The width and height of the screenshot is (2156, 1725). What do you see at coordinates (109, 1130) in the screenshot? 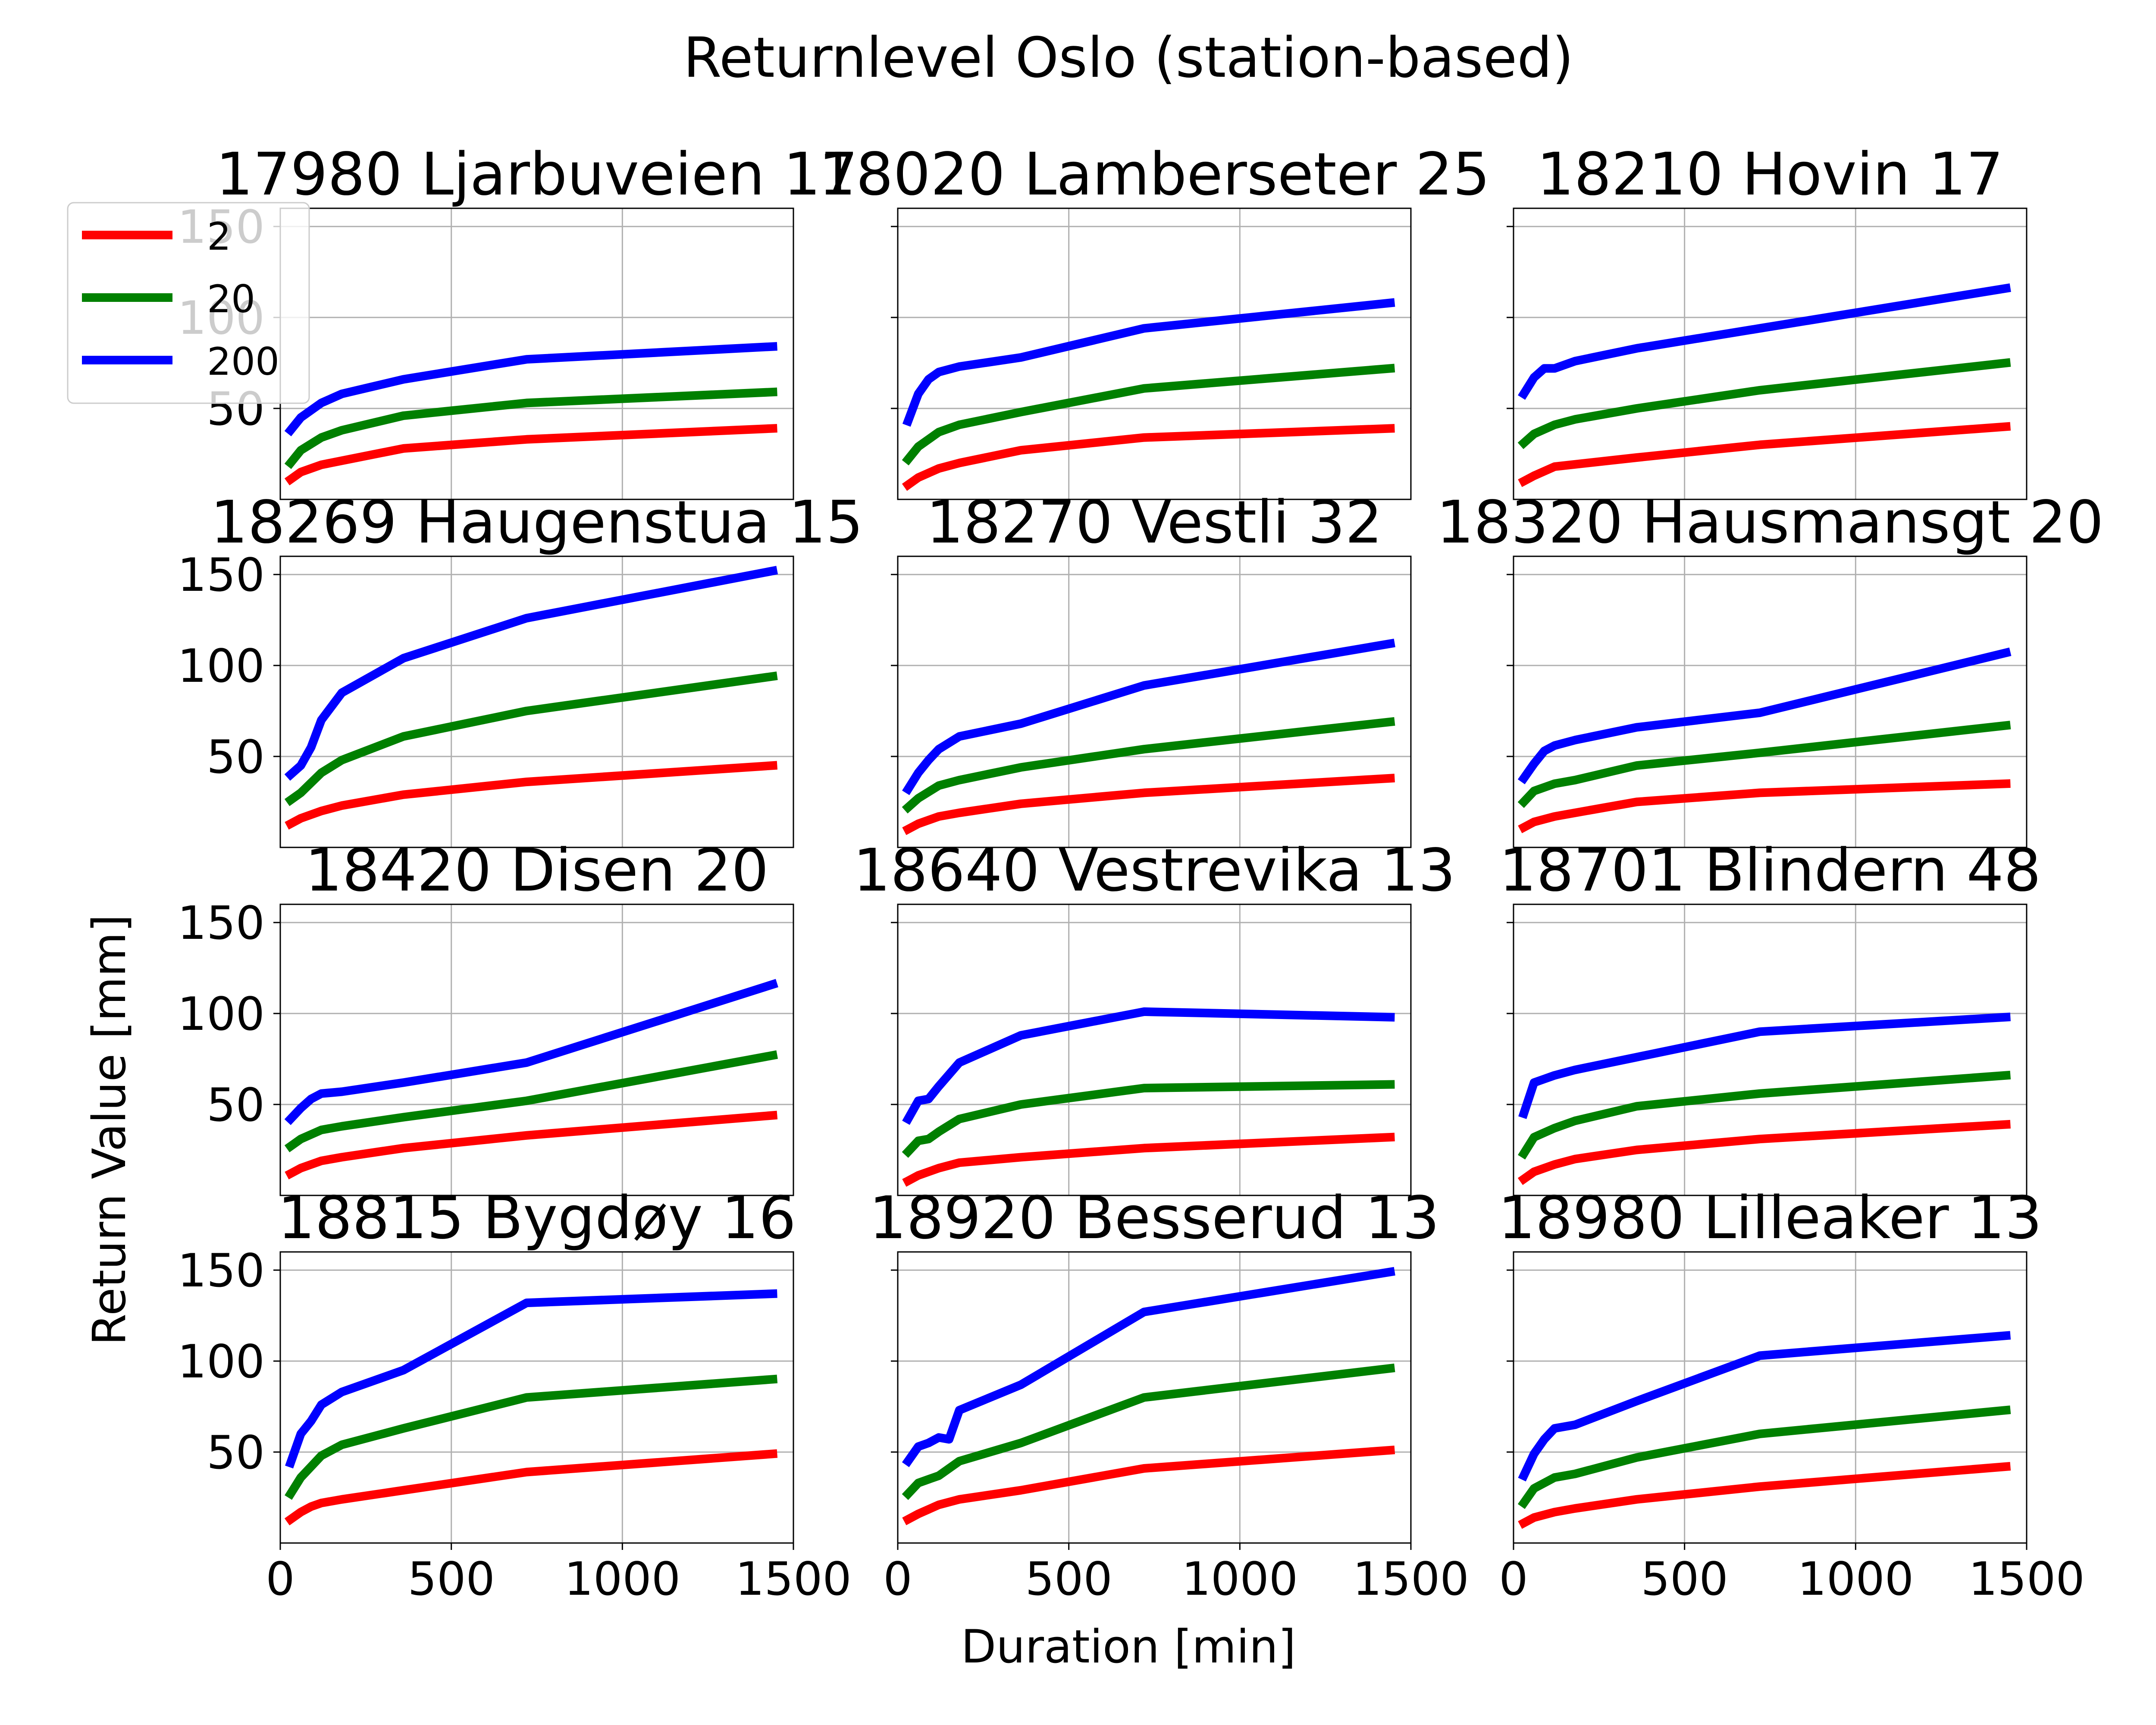
I see `y-axis-label: Return Value [mm]` at bounding box center [109, 1130].